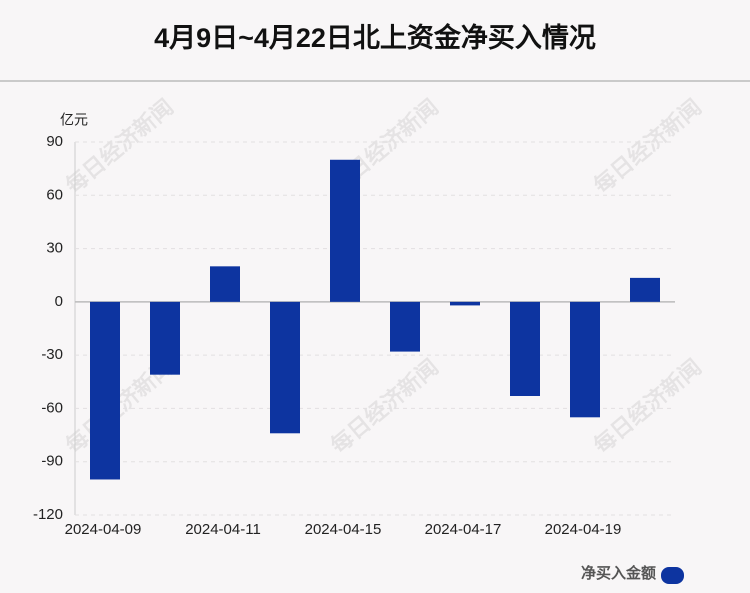 Image resolution: width=750 pixels, height=593 pixels. Describe the element at coordinates (103, 529) in the screenshot. I see `x-tick-label: 2024-04-09` at that location.